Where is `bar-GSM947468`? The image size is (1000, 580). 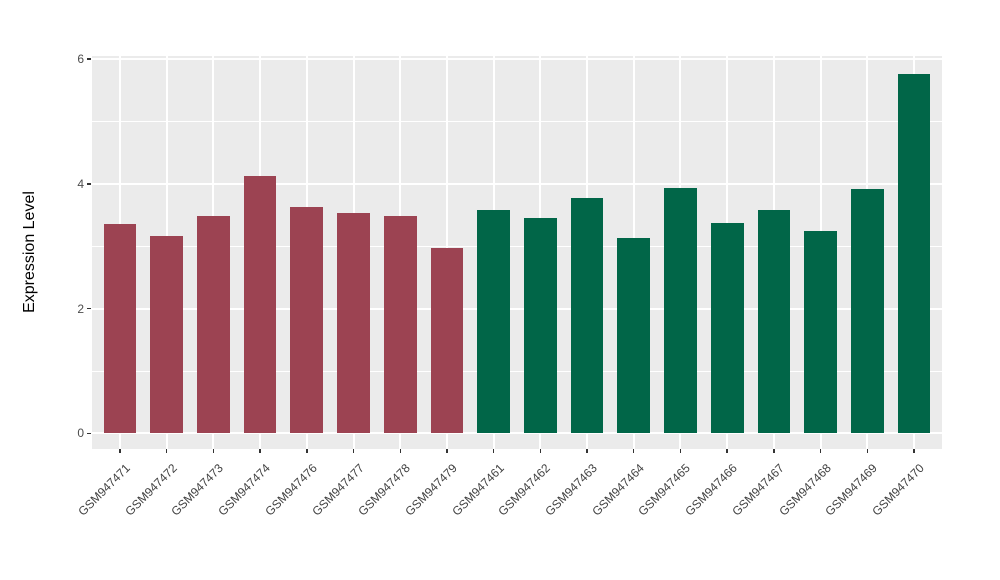
bar-GSM947468 is located at coordinates (820, 332).